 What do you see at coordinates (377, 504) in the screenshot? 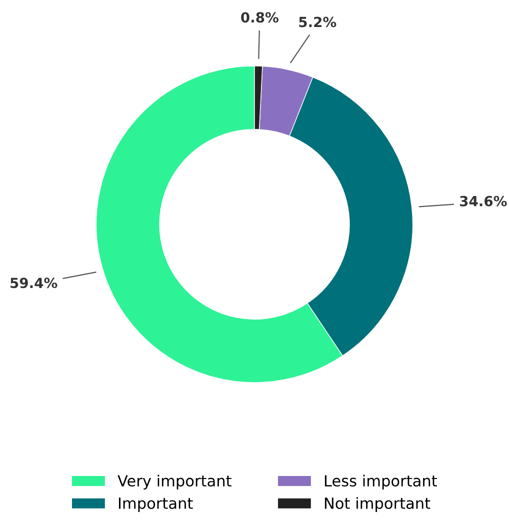
I see `legend-label: Not important` at bounding box center [377, 504].